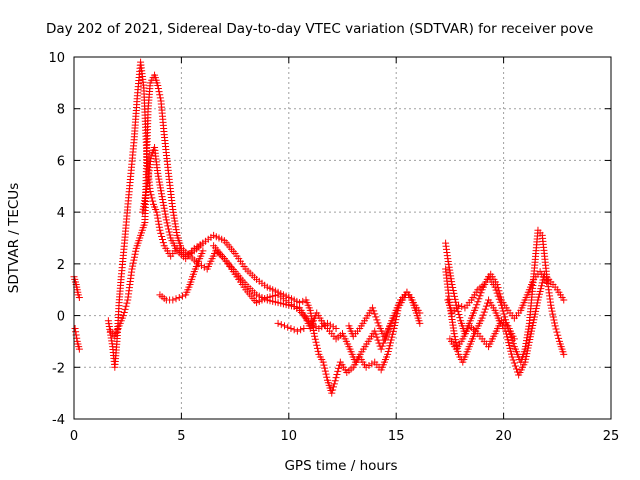 Image resolution: width=640 pixels, height=480 pixels. What do you see at coordinates (611, 436) in the screenshot?
I see `x-tick-label: 25` at bounding box center [611, 436].